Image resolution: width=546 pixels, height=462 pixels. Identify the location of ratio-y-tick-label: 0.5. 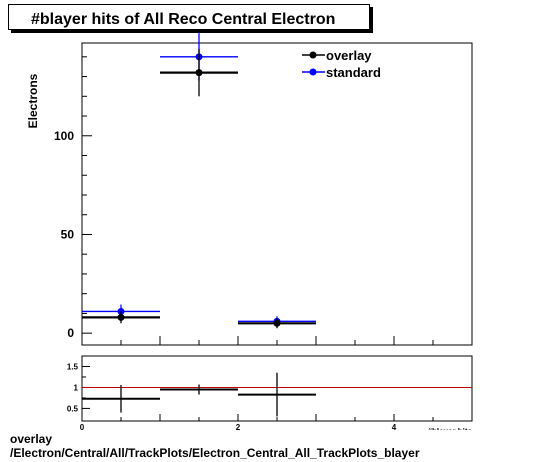
(73, 408).